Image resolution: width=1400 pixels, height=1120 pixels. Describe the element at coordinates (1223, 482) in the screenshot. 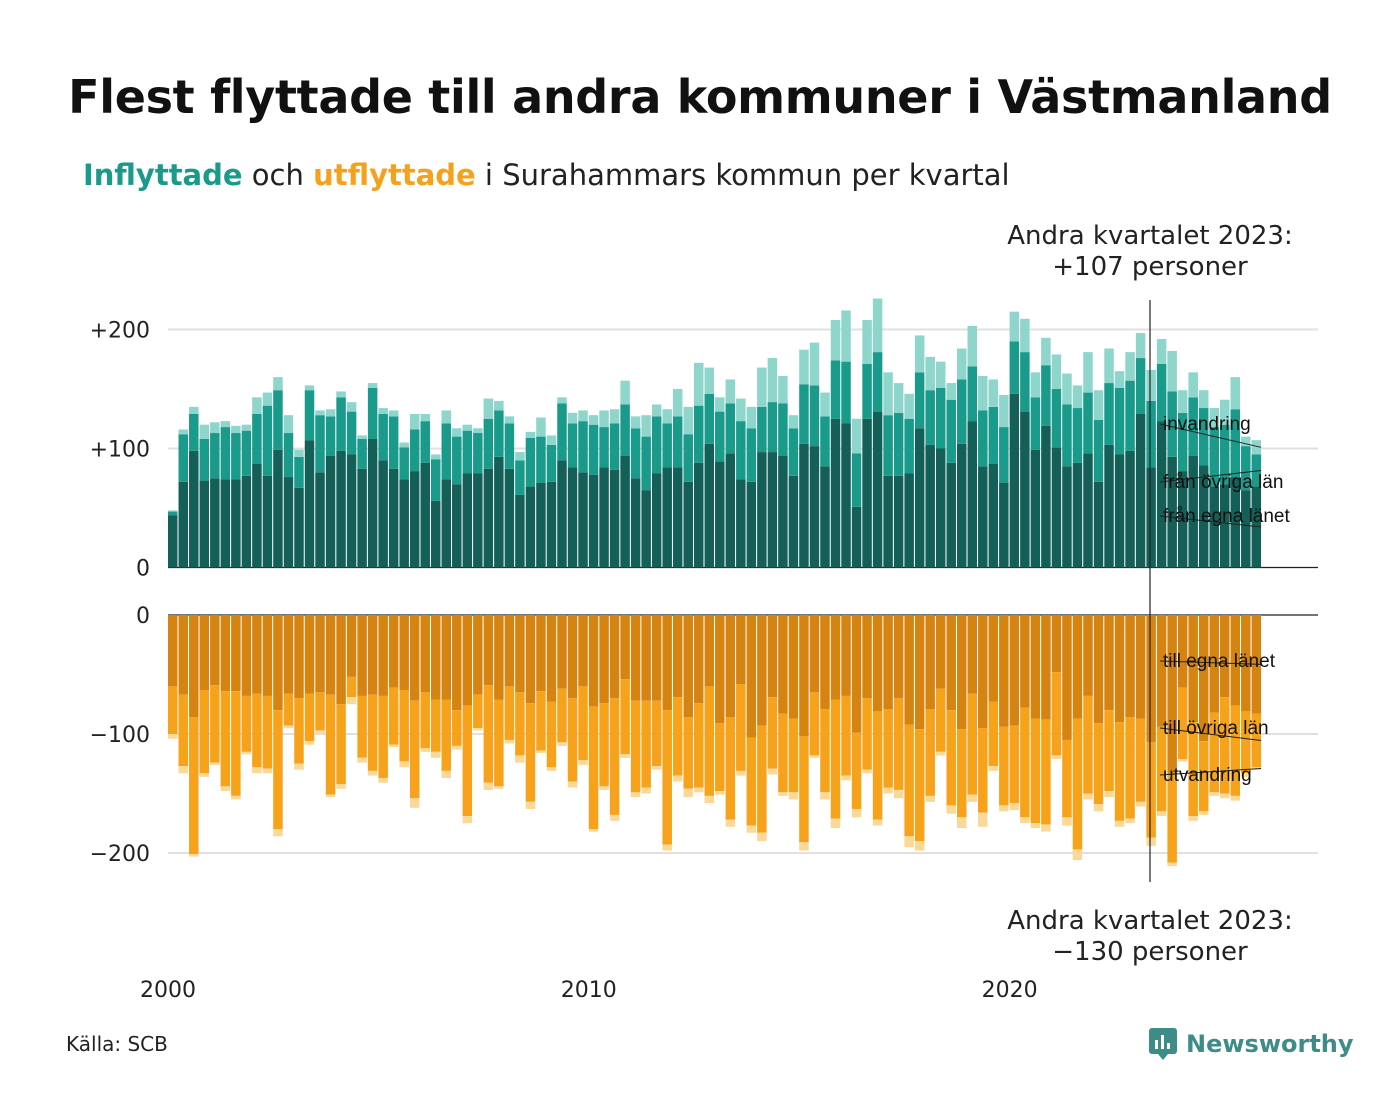

I see `upper-series-label: från övriga län` at that location.